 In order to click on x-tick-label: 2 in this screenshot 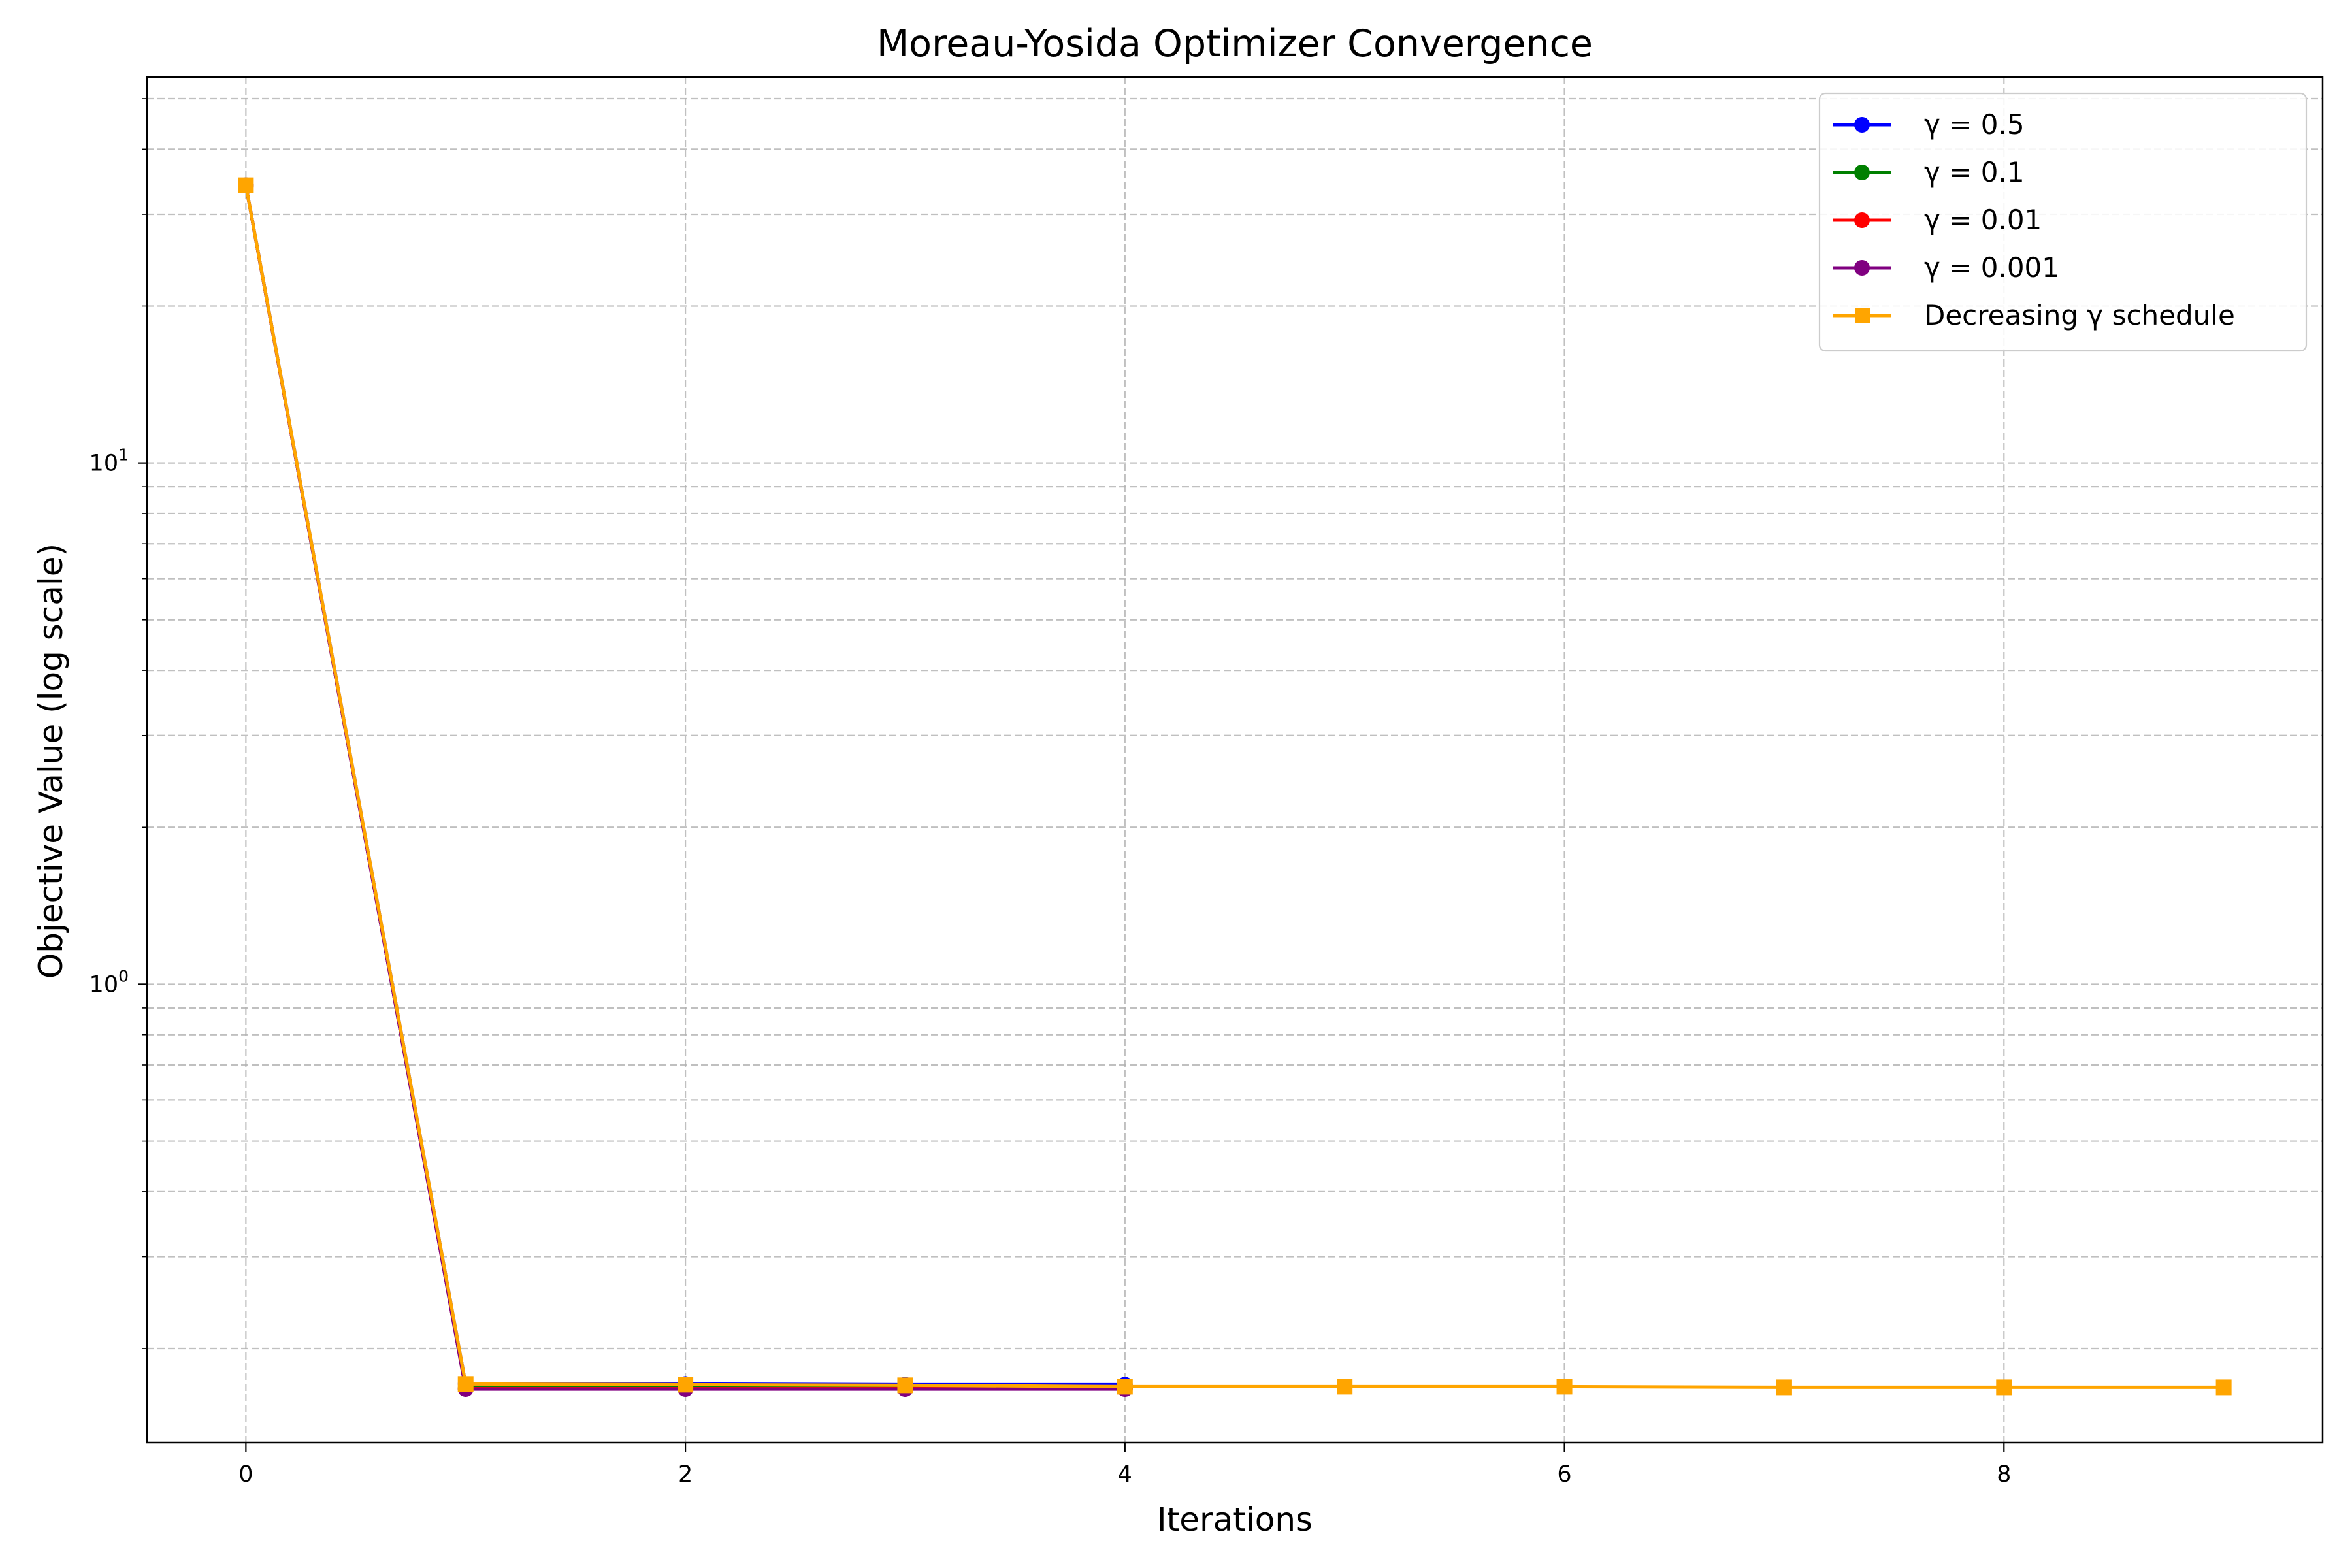, I will do `click(685, 1475)`.